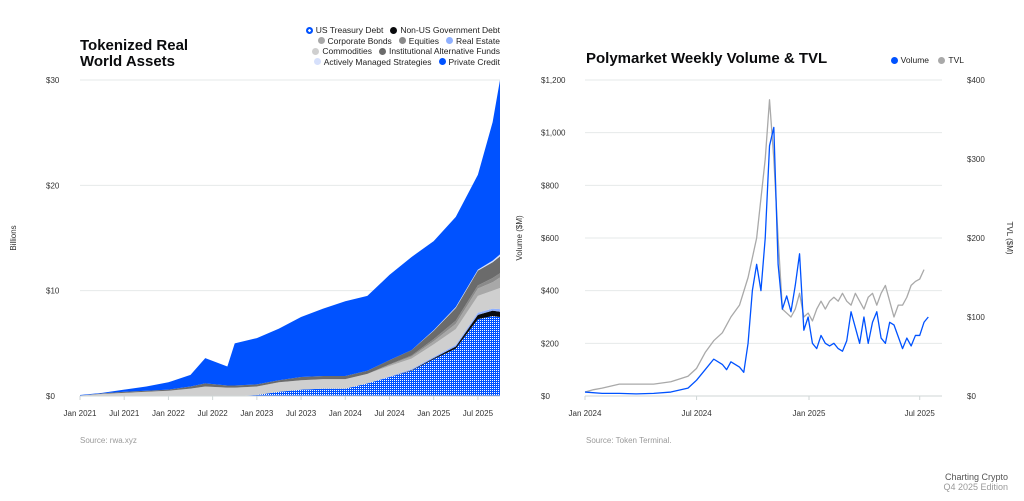  Describe the element at coordinates (13, 237) in the screenshot. I see `y-axis-label: Billions` at that location.